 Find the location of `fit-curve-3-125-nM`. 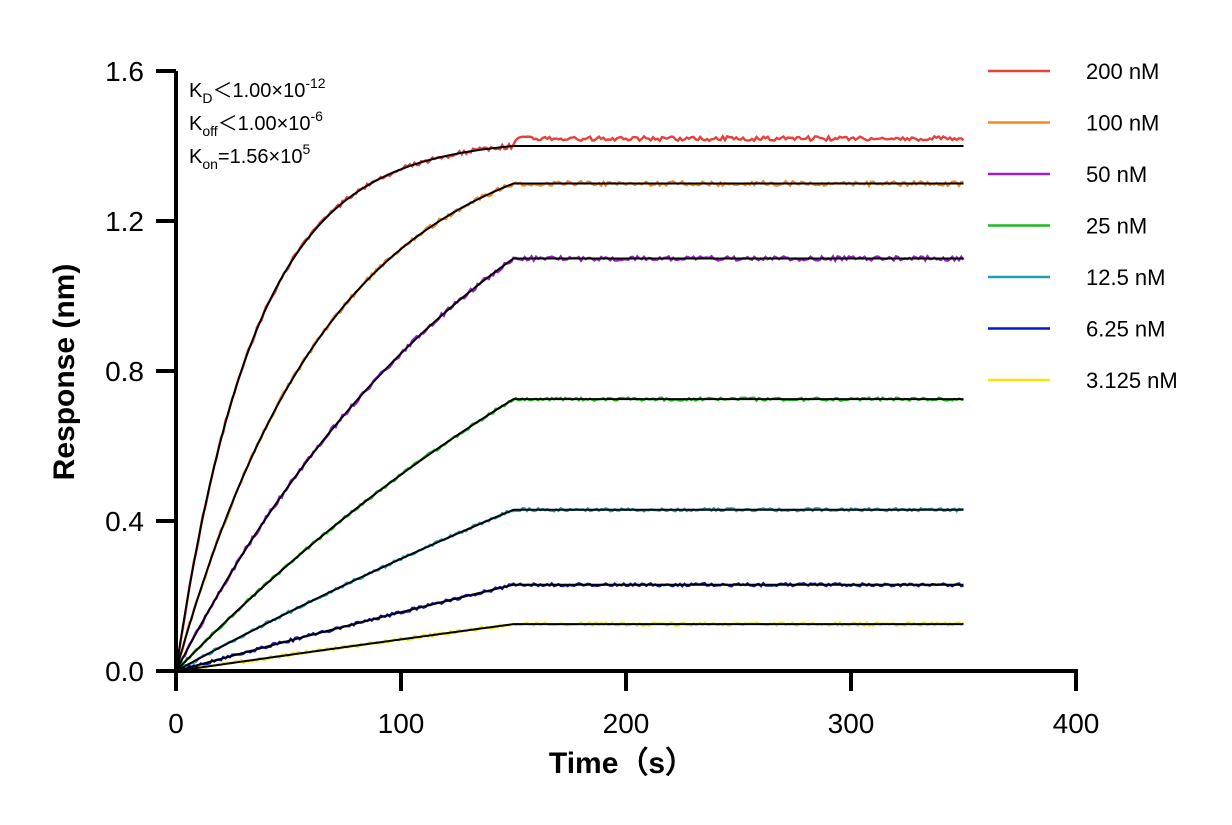

fit-curve-3-125-nM is located at coordinates (569, 647).